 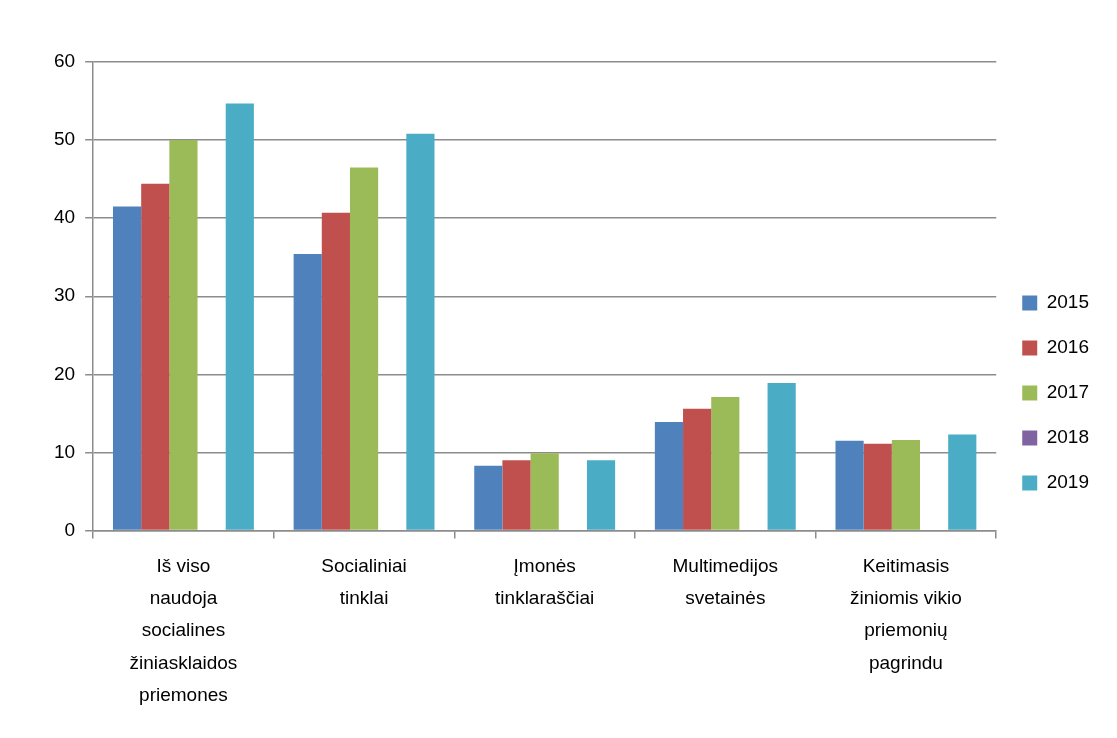 What do you see at coordinates (1068, 482) in the screenshot?
I see `legend-label: 2019` at bounding box center [1068, 482].